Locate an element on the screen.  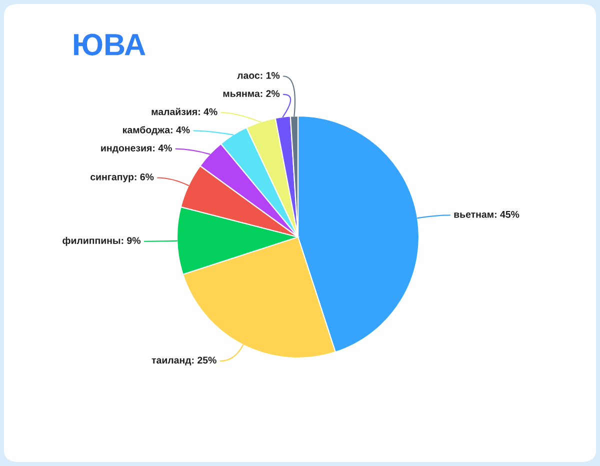
slice-label: камбоджа: 4% is located at coordinates (156, 131).